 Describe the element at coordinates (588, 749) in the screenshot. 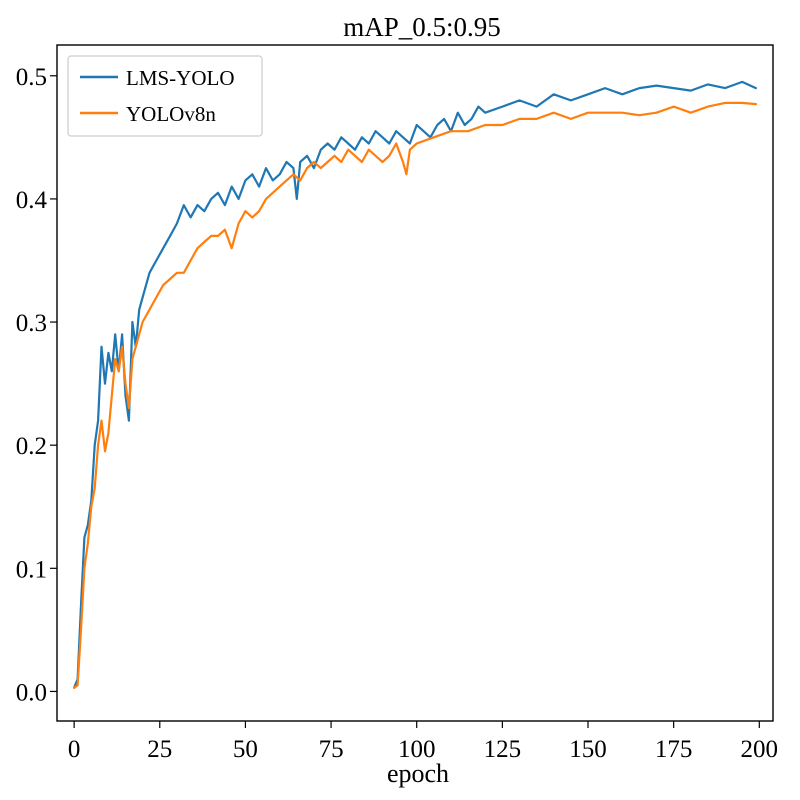

I see `x-tick-label: 150` at that location.